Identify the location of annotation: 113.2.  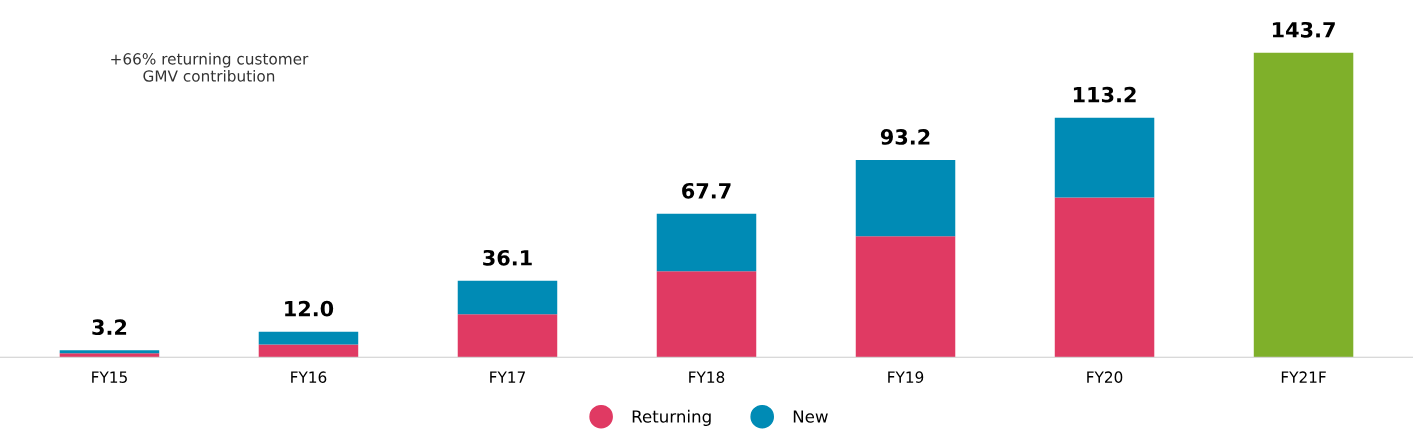
(1104, 94).